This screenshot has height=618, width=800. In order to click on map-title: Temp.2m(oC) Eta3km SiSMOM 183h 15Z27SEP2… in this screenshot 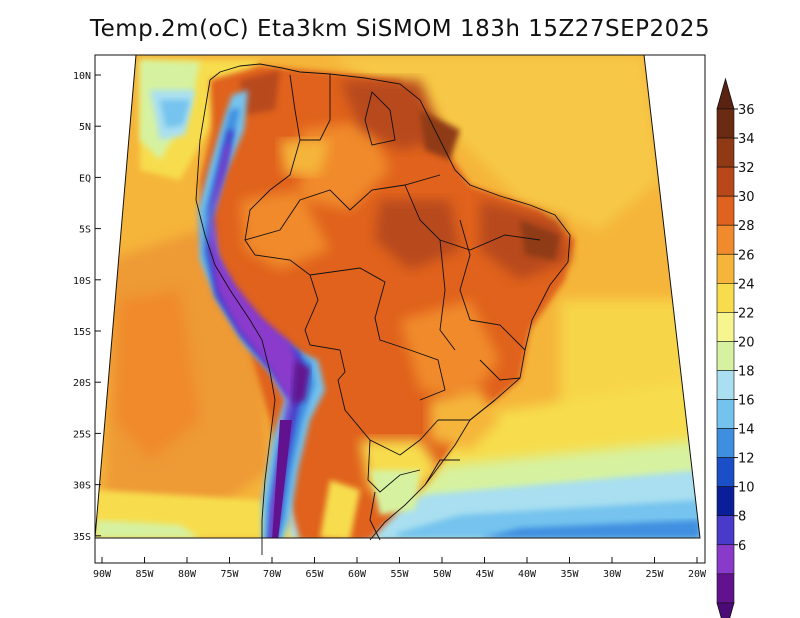, I will do `click(400, 29)`.